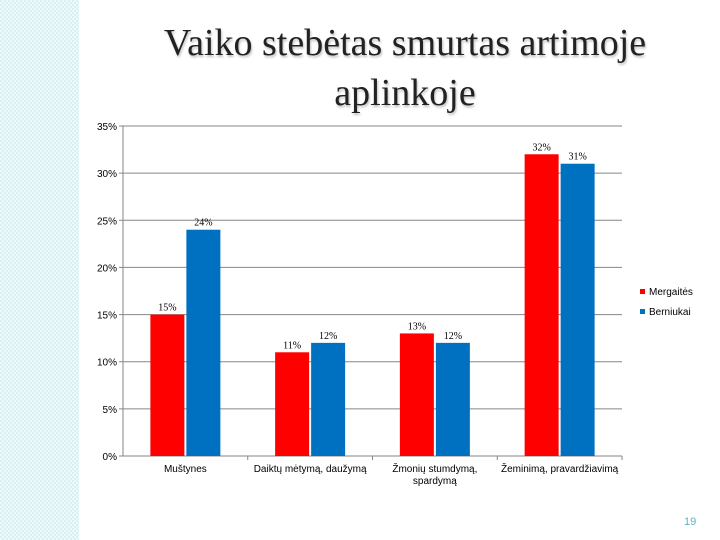 The width and height of the screenshot is (720, 540). Describe the element at coordinates (577, 157) in the screenshot. I see `data-label: 31%` at that location.